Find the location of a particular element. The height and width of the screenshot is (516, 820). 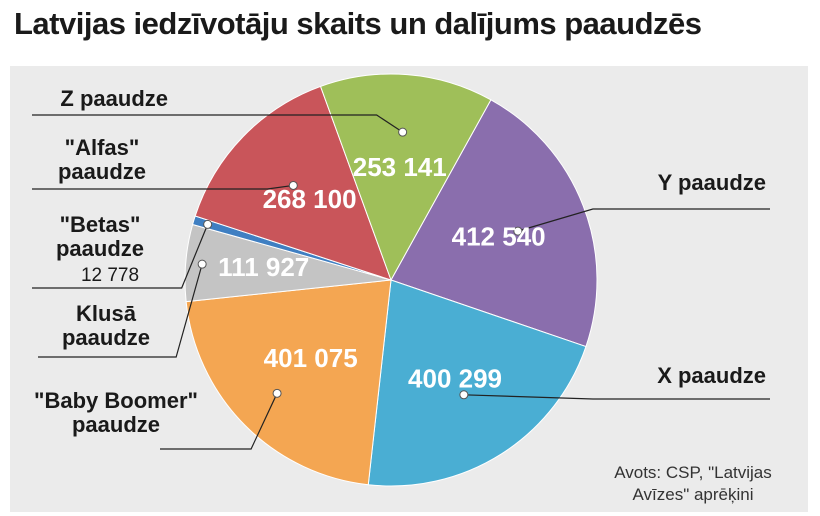

slice-value-label: 111 927 is located at coordinates (263, 267).